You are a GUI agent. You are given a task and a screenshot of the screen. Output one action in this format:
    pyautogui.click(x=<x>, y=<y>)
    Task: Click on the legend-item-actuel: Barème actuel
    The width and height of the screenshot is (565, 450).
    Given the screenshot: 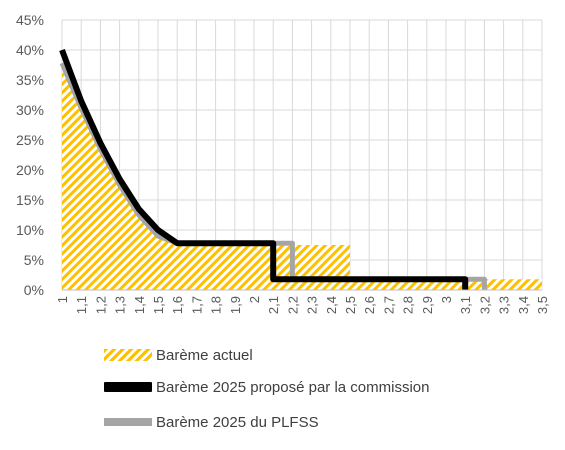 What is the action you would take?
    pyautogui.click(x=178, y=355)
    